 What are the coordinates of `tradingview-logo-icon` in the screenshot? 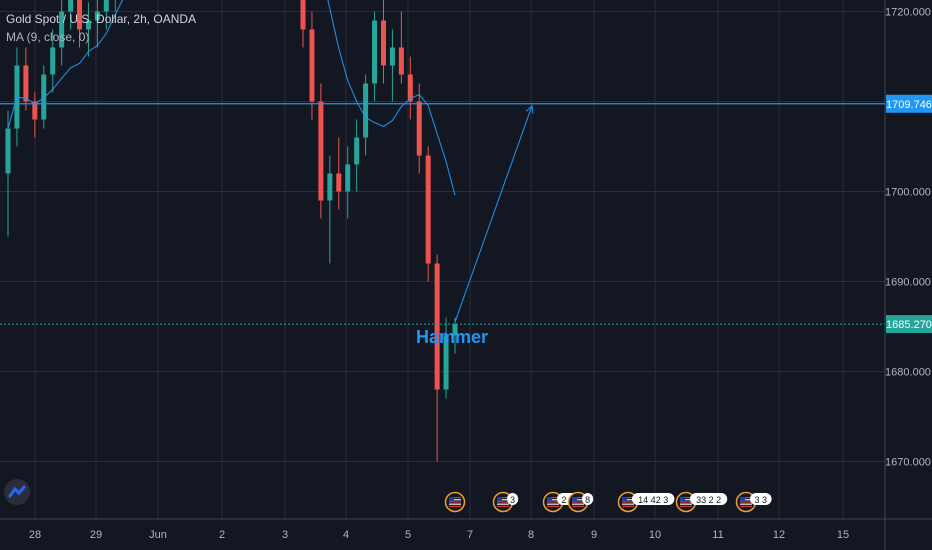 It's located at (17, 492).